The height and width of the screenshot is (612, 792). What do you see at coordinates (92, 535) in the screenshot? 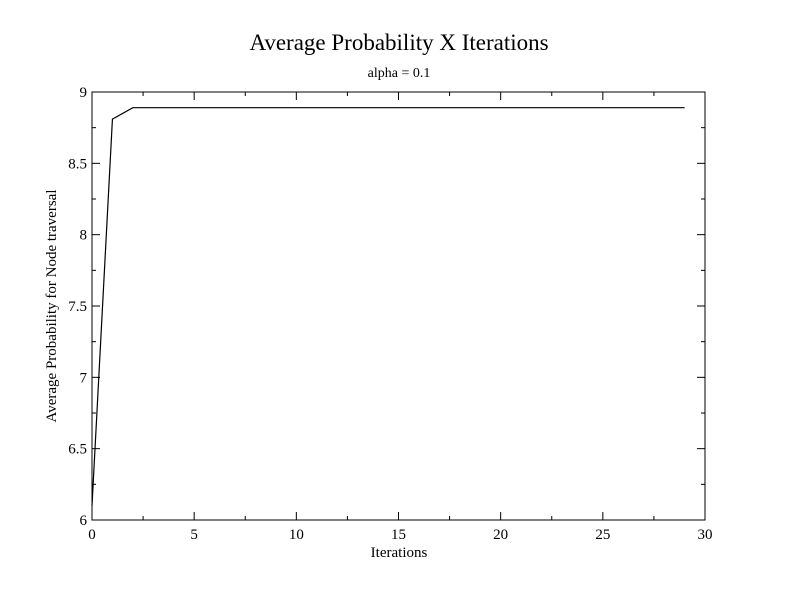
I see `x-tick-label: 0` at bounding box center [92, 535].